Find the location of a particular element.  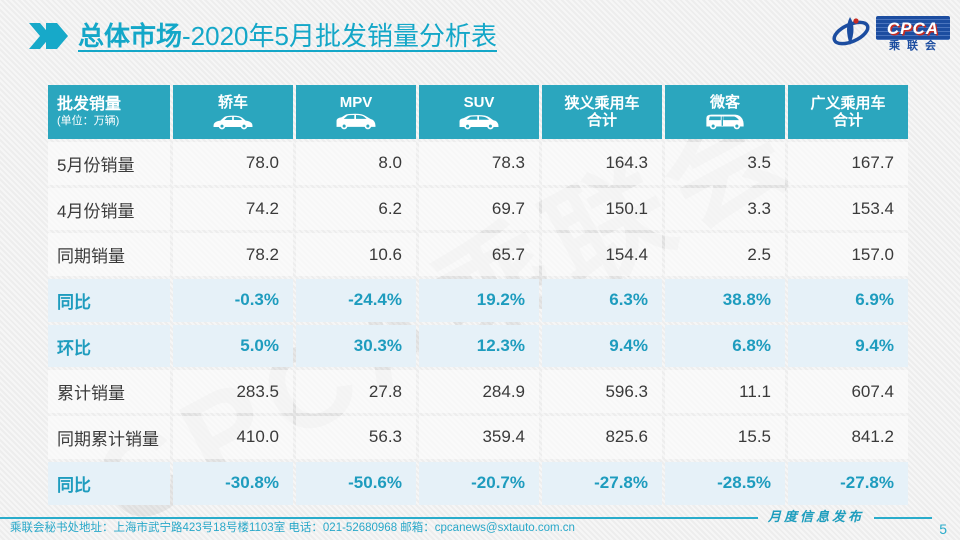

column-header-label: SUV is located at coordinates (479, 102).